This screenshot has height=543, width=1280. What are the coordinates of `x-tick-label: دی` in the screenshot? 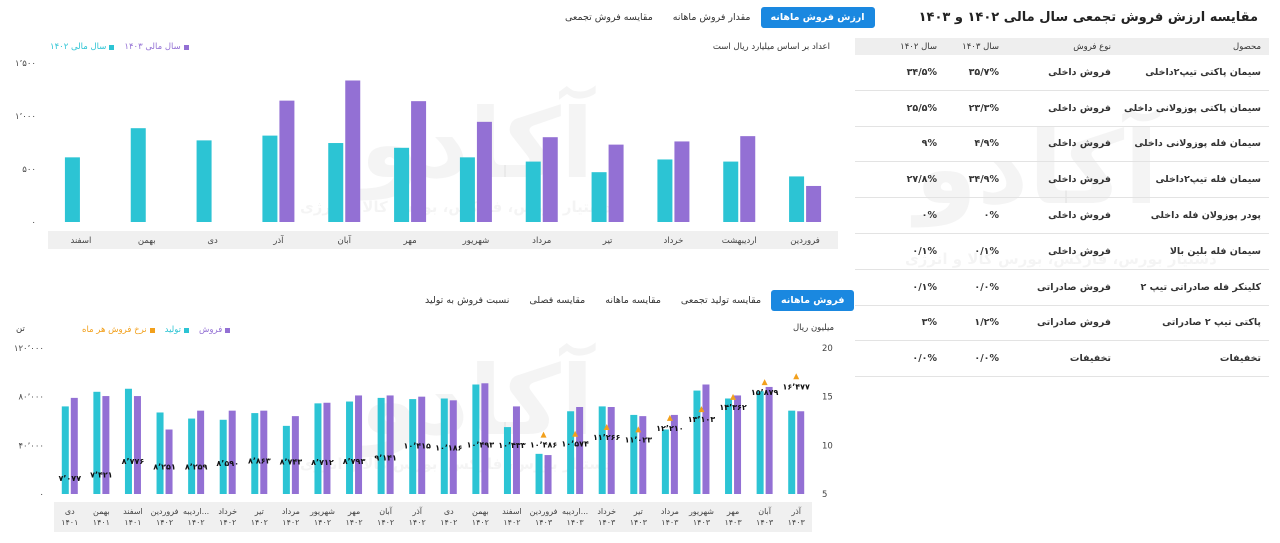 It's located at (212, 241).